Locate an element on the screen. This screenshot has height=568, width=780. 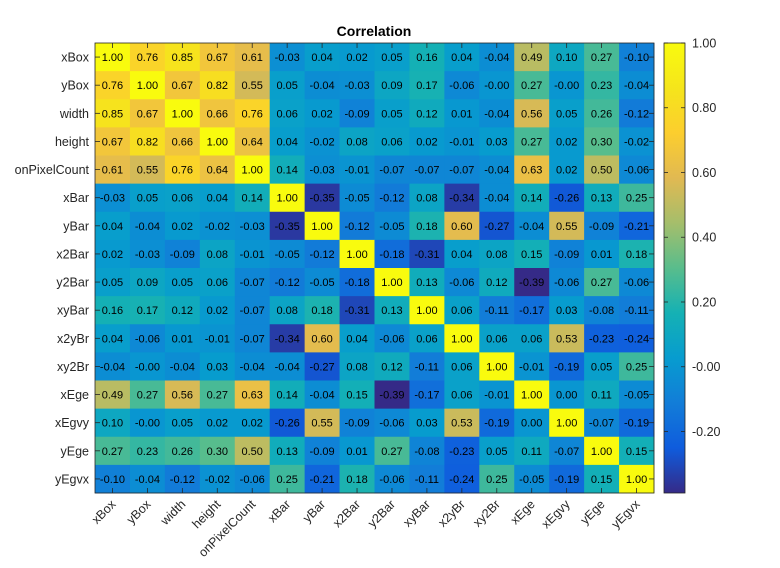
cell-value-label: -0.09 is located at coordinates (356, 114).